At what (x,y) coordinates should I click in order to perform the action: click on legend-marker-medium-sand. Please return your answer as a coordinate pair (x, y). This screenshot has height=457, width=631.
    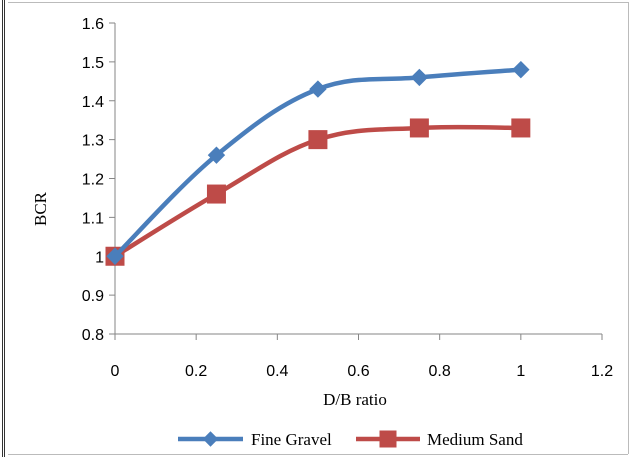
    Looking at the image, I should click on (388, 439).